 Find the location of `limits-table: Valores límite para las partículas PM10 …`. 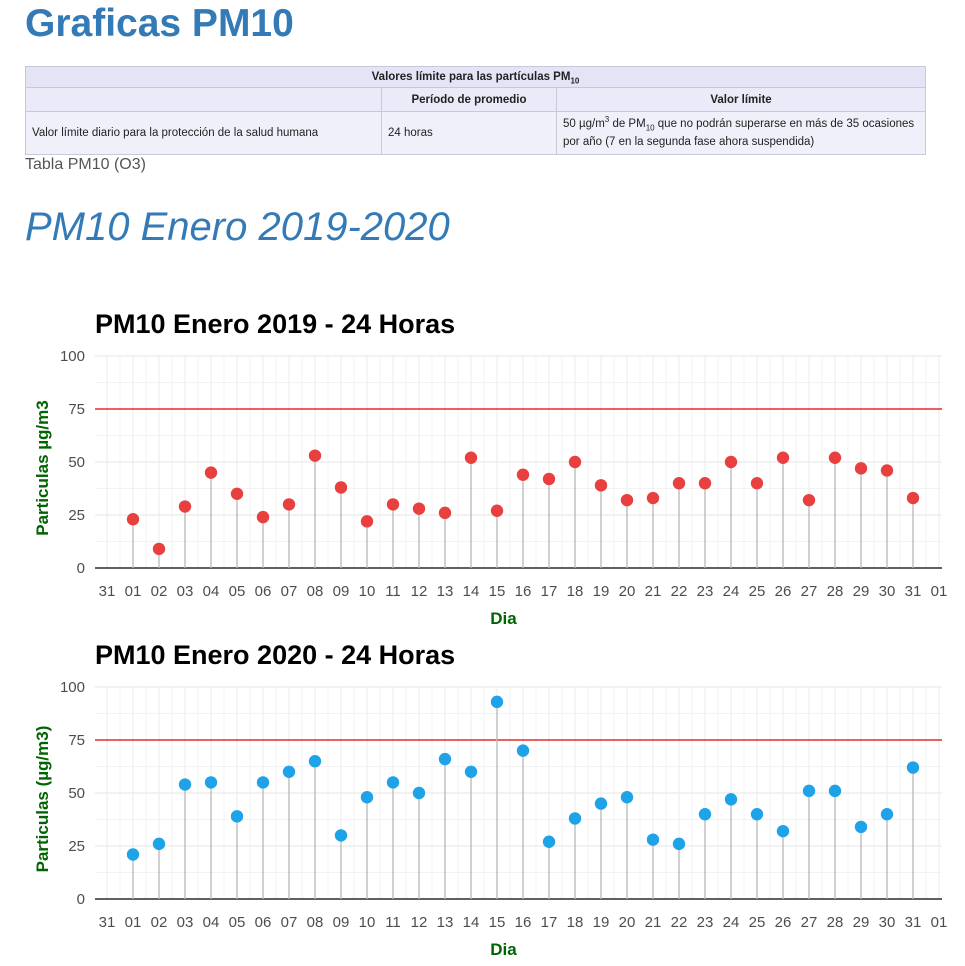

limits-table: Valores límite para las partículas PM10 … is located at coordinates (475, 110).